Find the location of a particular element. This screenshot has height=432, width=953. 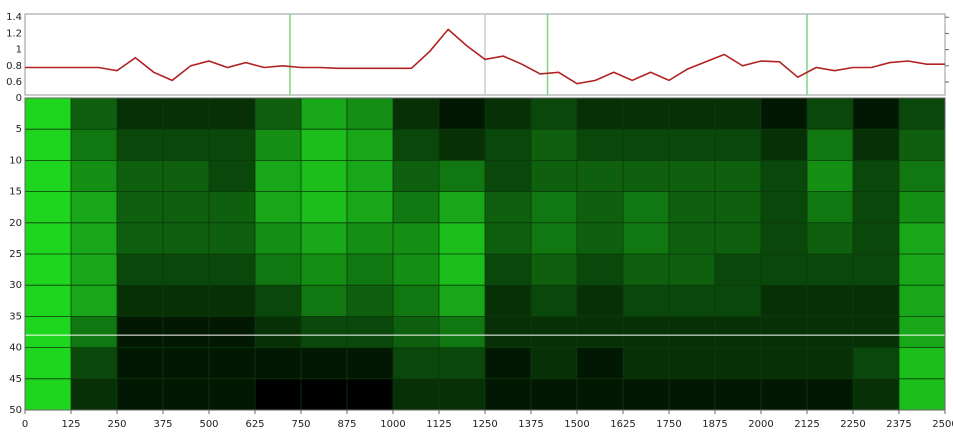

x-tick-label: 1875 is located at coordinates (714, 424).